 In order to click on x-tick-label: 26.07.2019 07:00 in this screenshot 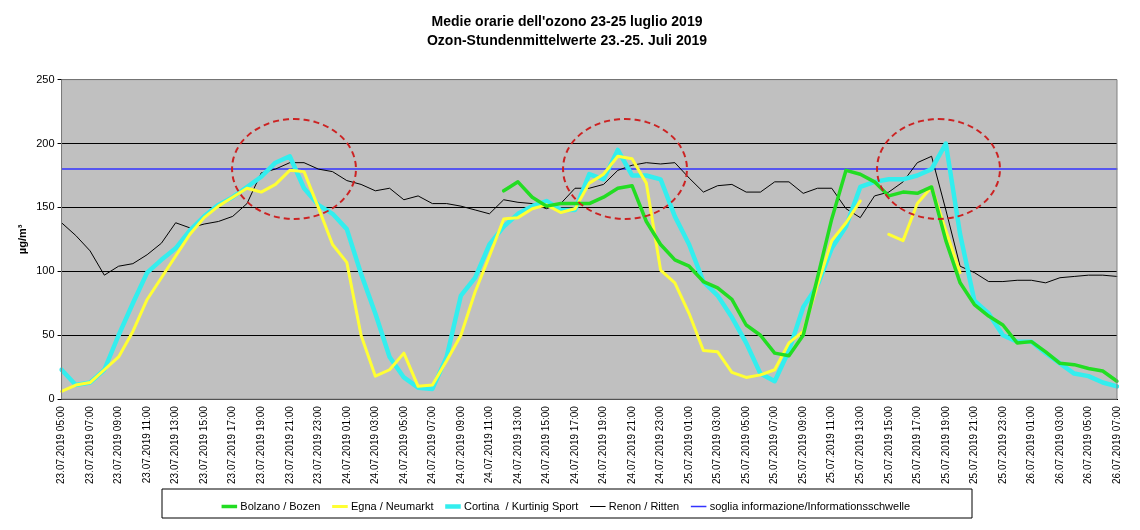, I will do `click(1116, 445)`.